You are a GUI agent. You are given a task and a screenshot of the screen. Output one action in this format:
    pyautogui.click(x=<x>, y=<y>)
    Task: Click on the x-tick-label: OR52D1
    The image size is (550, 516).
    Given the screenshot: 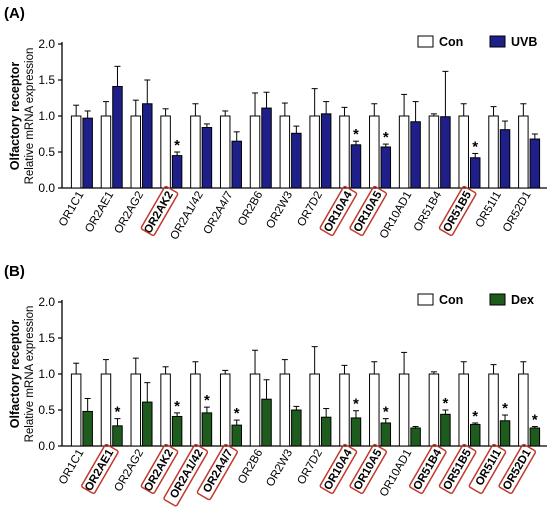 What is the action you would take?
    pyautogui.click(x=517, y=212)
    